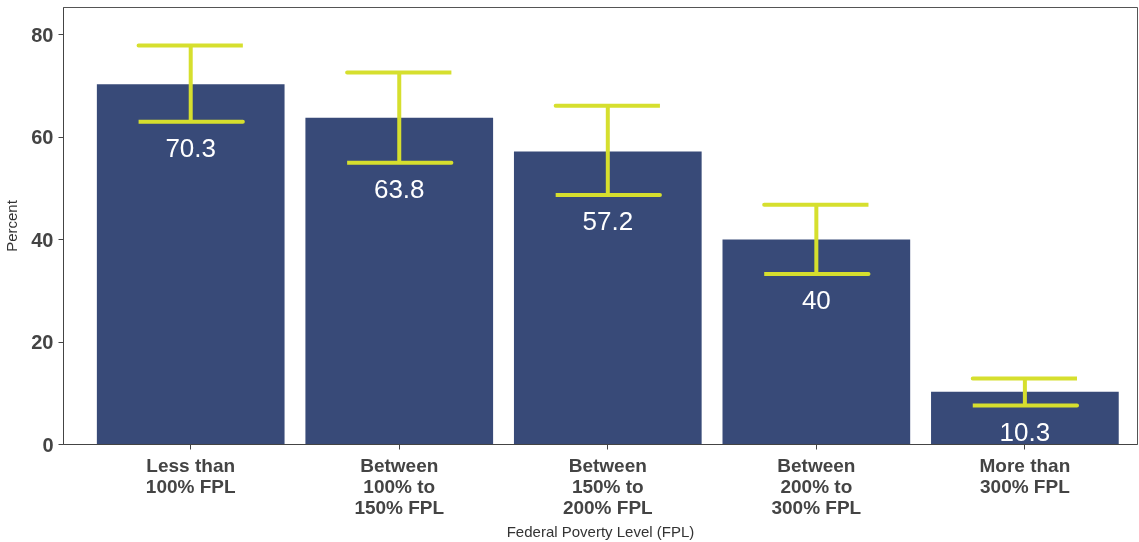 The width and height of the screenshot is (1139, 542). I want to click on data-label: 10.3, so click(1025, 431).